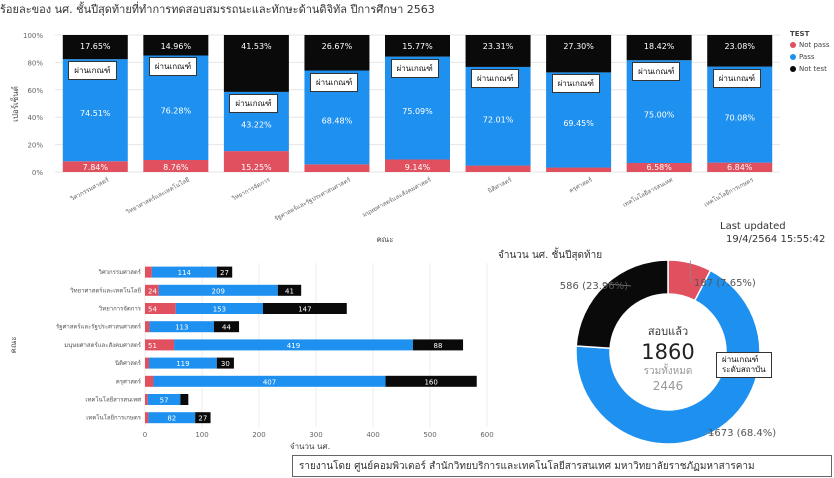  I want to click on data-label: 27, so click(202, 419).